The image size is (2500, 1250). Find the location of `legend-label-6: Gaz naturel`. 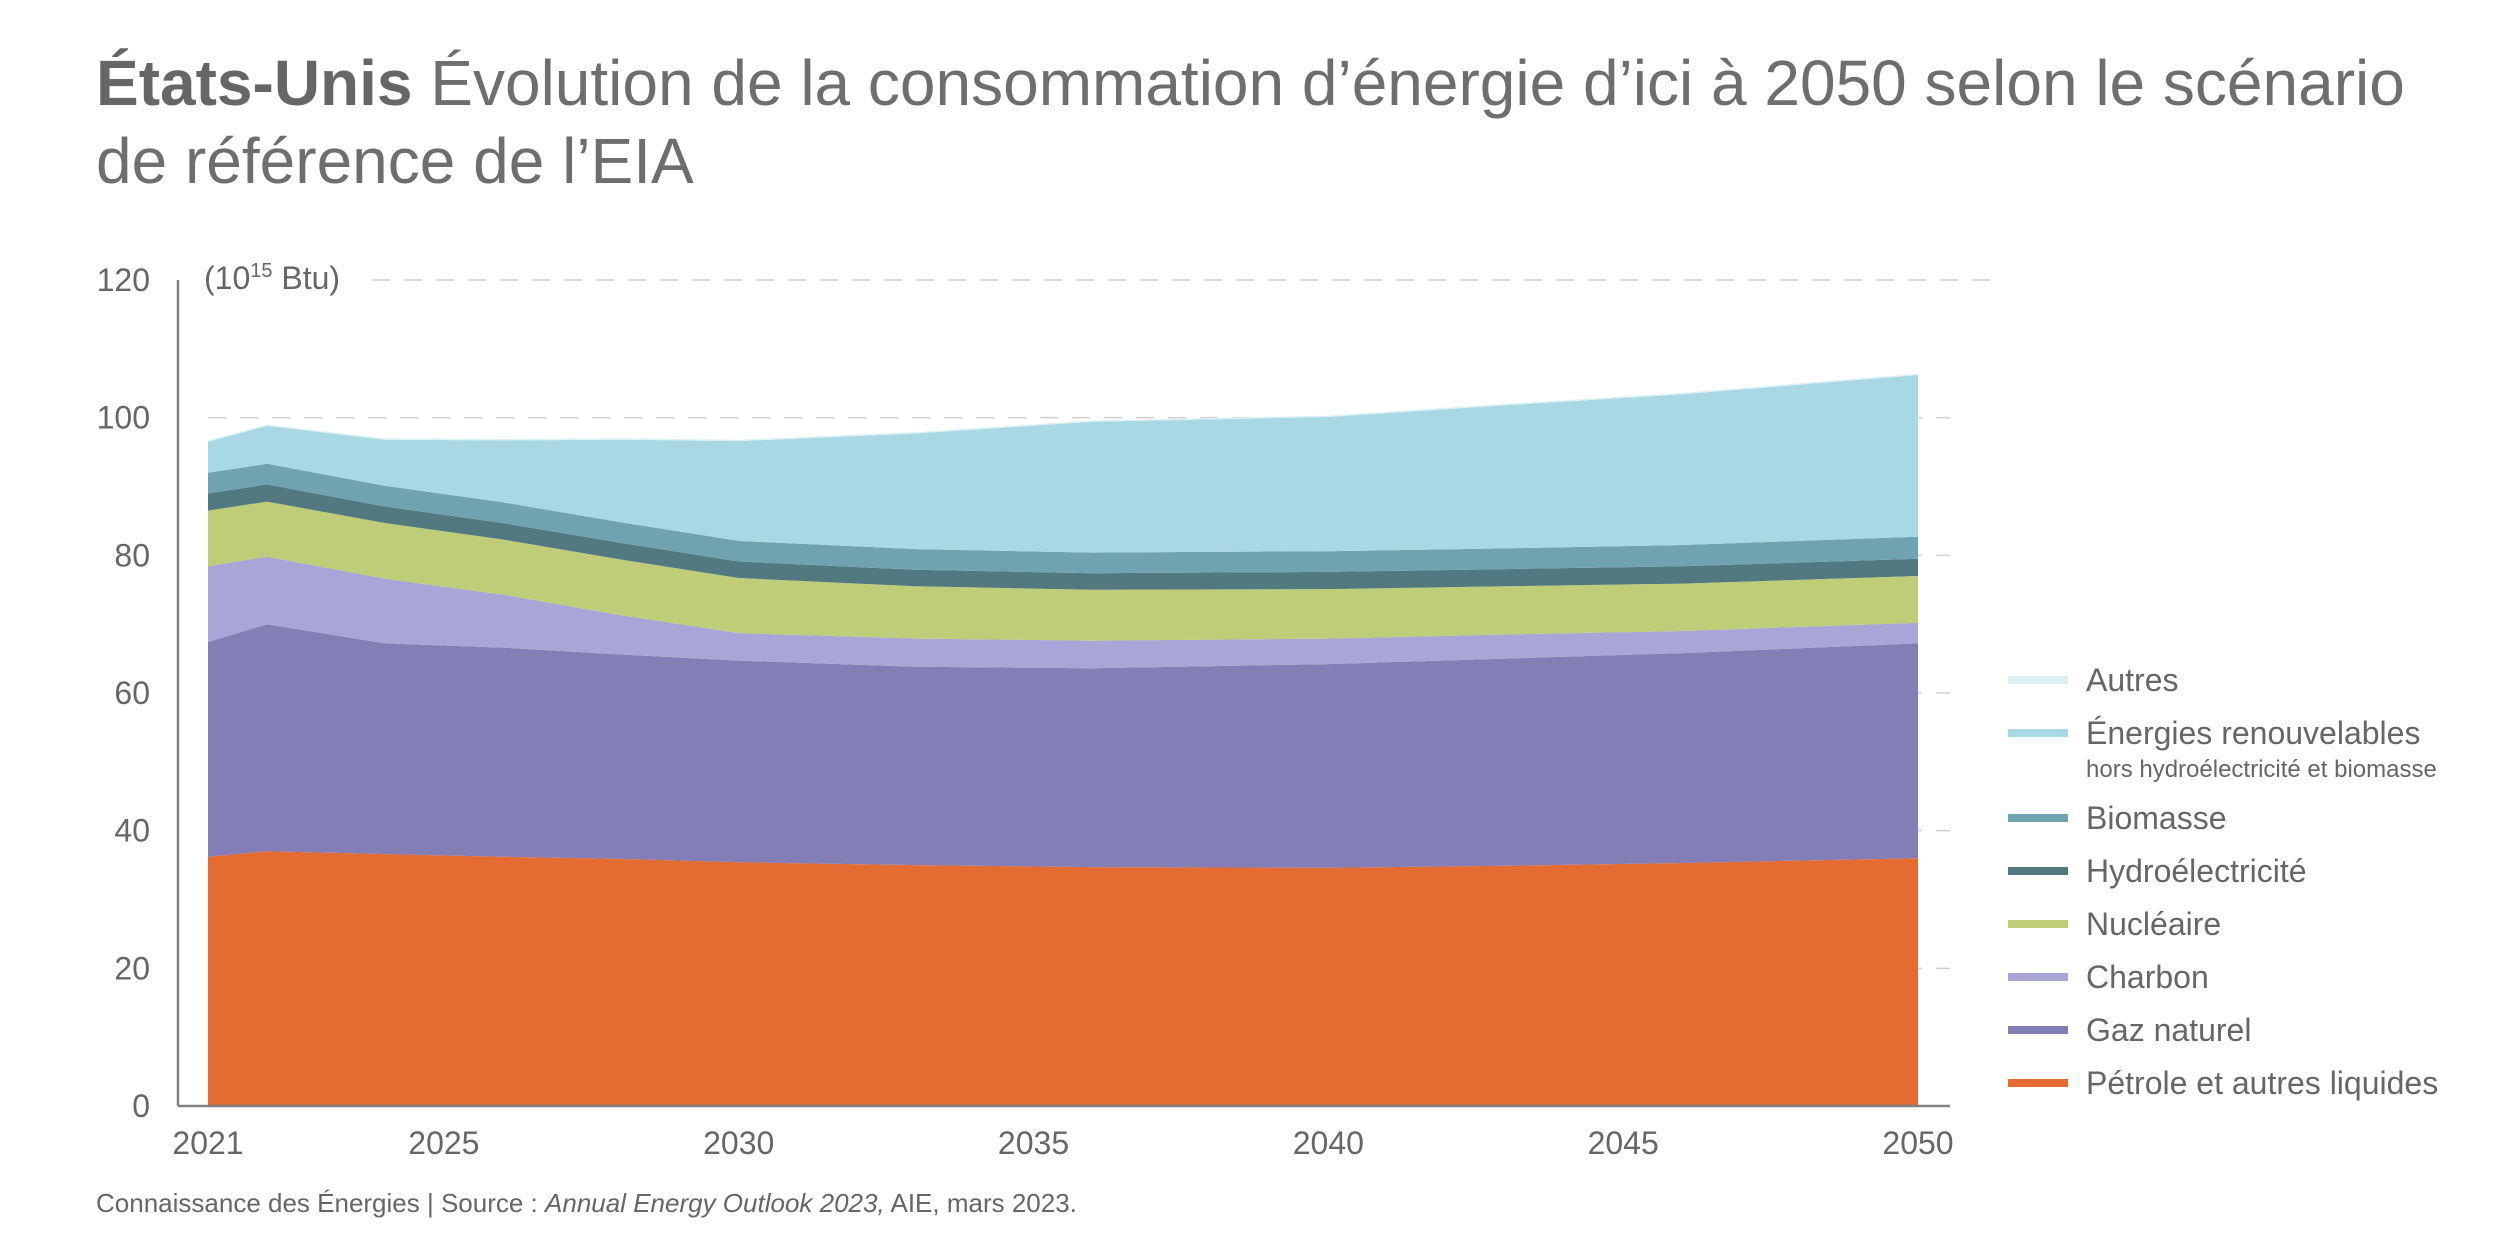

legend-label-6: Gaz naturel is located at coordinates (2168, 1030).